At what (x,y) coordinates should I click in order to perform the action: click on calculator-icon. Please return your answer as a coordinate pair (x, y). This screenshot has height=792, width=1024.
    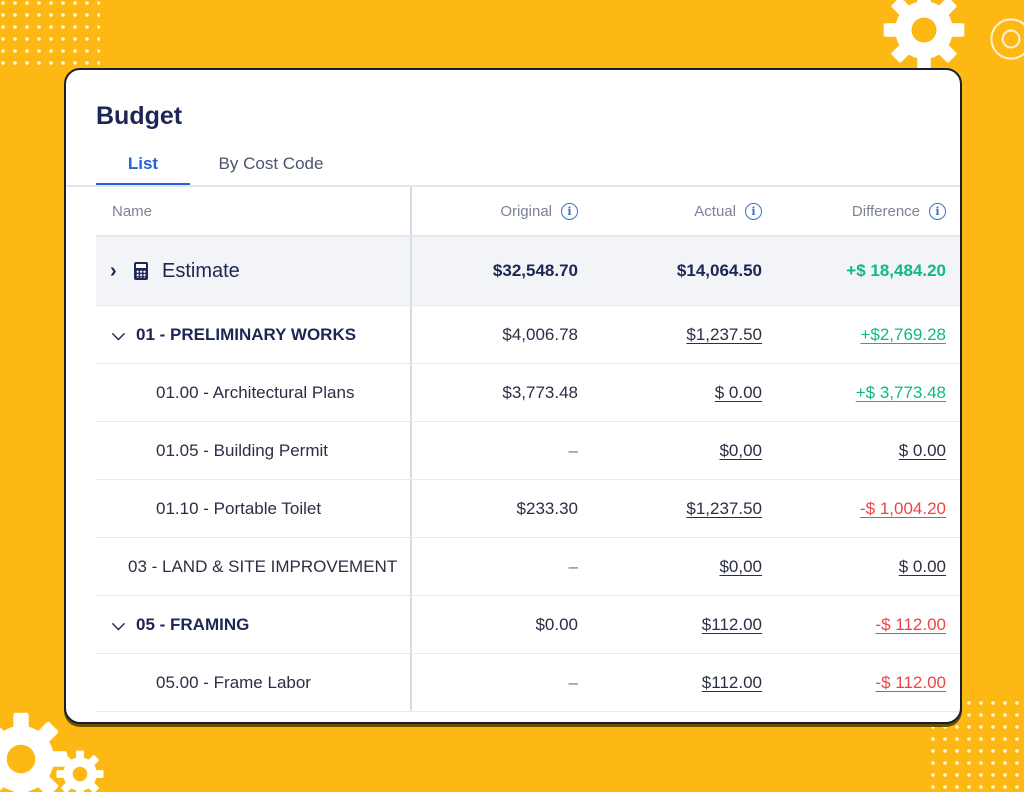
    Looking at the image, I should click on (141, 271).